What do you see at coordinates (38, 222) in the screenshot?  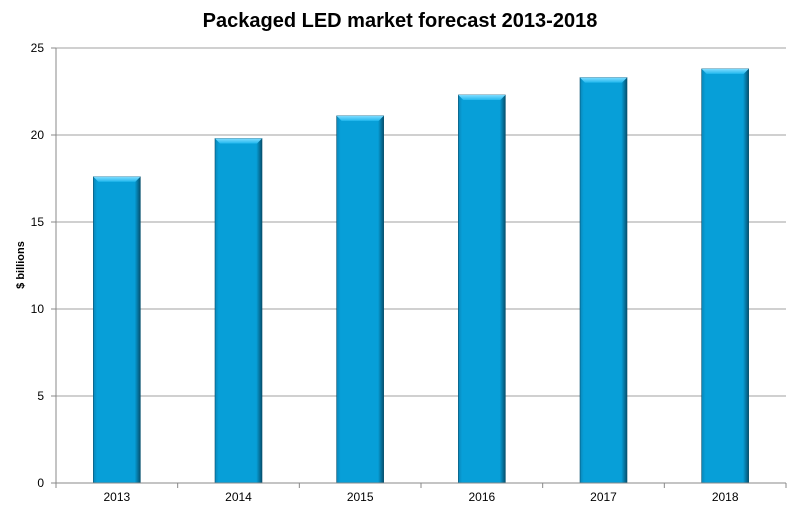 I see `y-tick-label: 15` at bounding box center [38, 222].